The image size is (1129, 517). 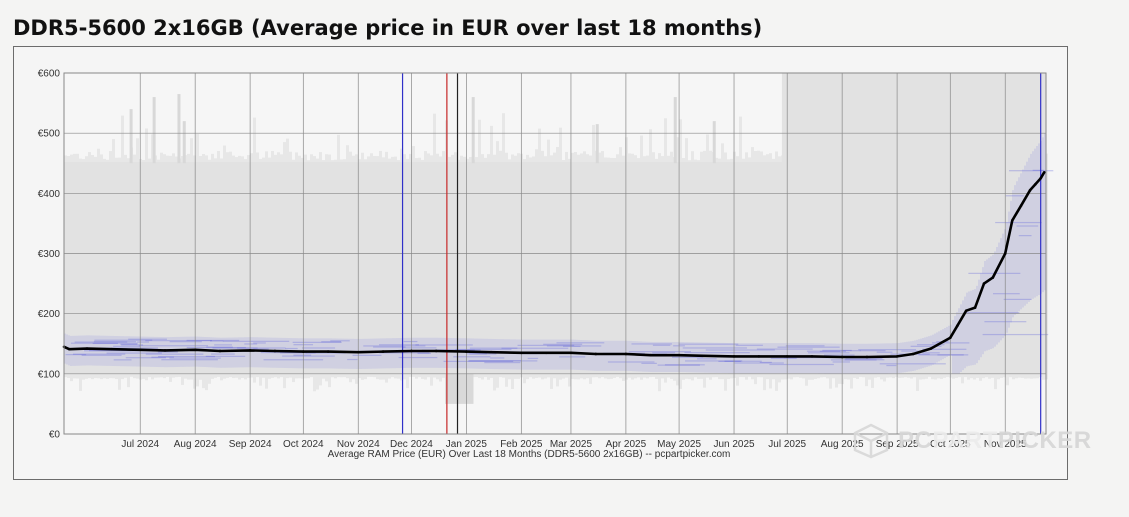 I want to click on y-tick-label: €100, so click(x=49, y=374).